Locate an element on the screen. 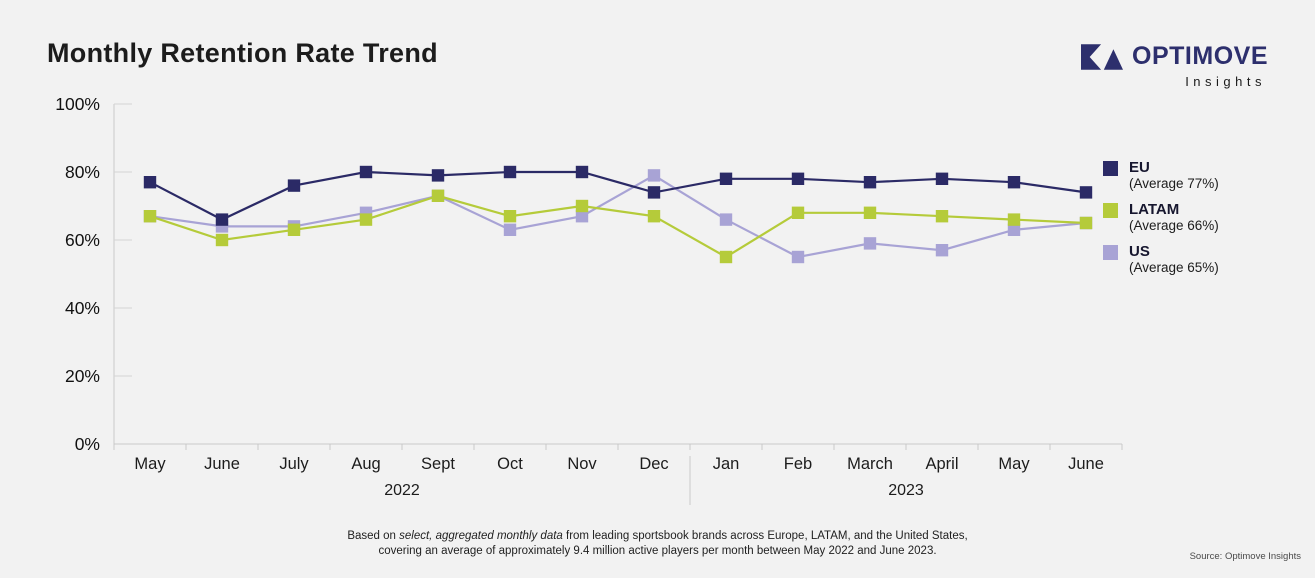  eu-swatch is located at coordinates (1110, 168).